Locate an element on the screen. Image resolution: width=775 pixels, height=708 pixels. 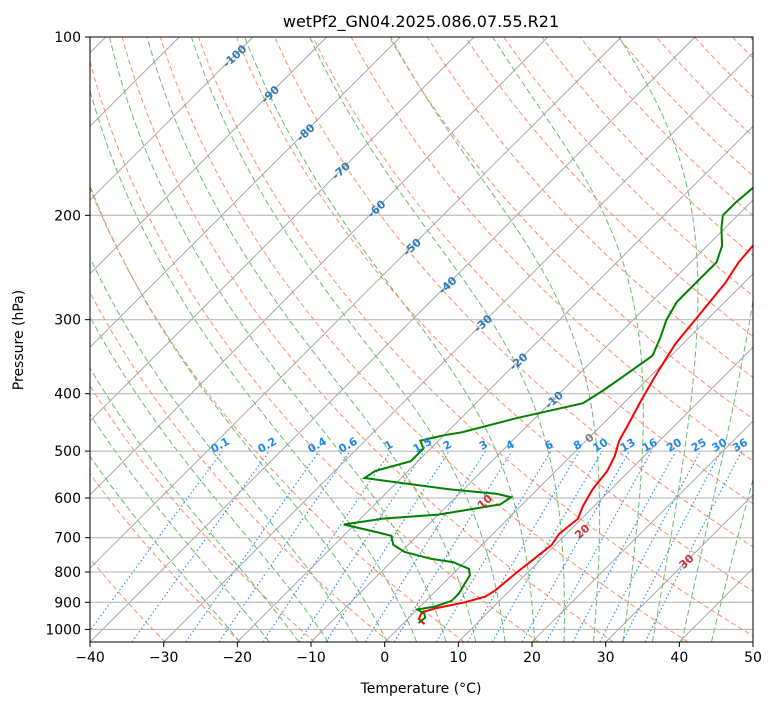
isotherm-label: -100 is located at coordinates (234, 56).